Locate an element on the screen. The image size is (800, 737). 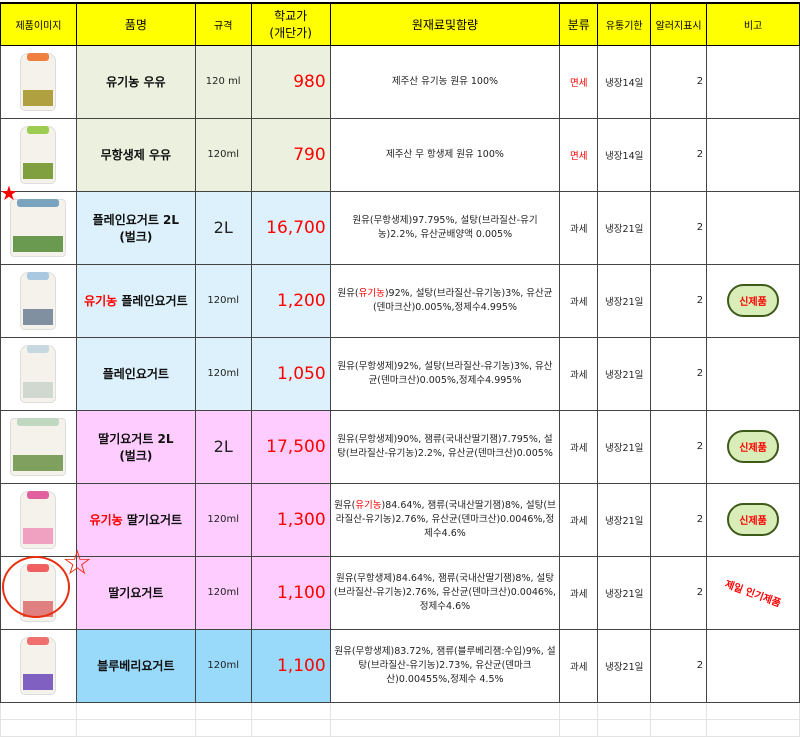
product-name: 딸기요거트 is located at coordinates (135, 592).